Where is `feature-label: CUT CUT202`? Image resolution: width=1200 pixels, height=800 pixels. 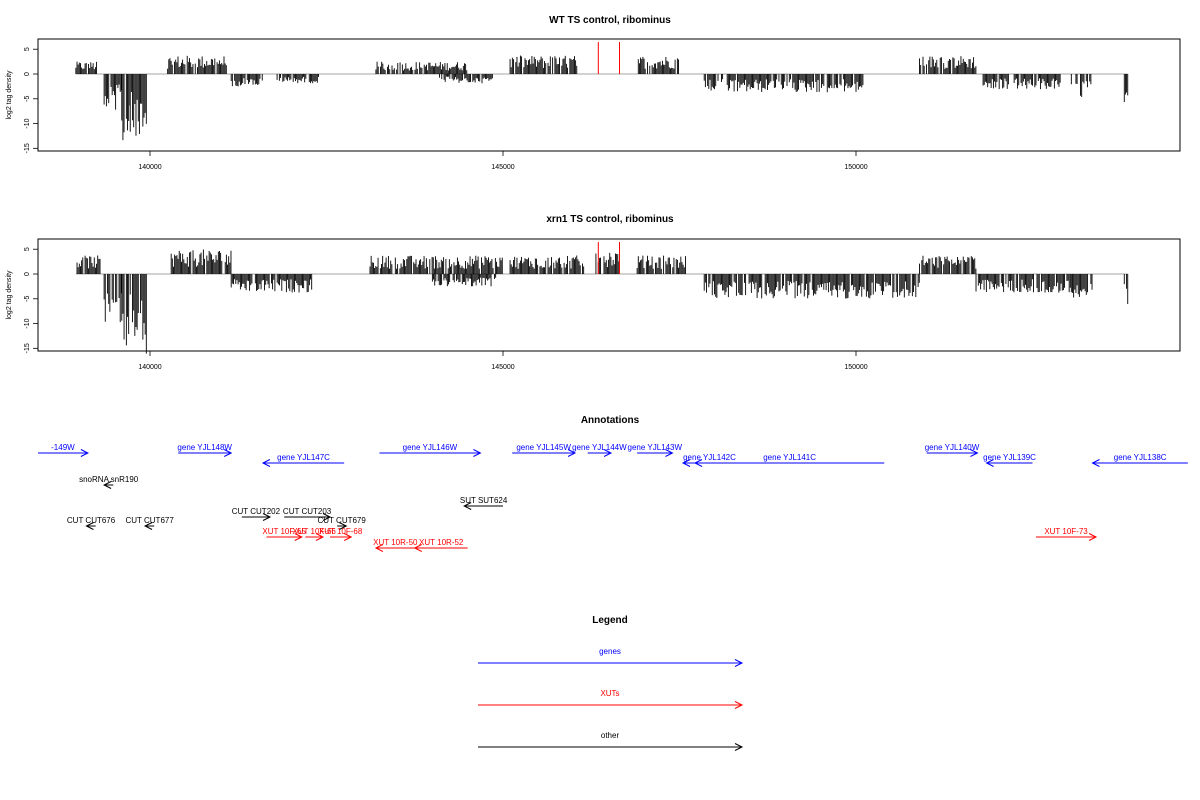
feature-label: CUT CUT202 is located at coordinates (256, 511).